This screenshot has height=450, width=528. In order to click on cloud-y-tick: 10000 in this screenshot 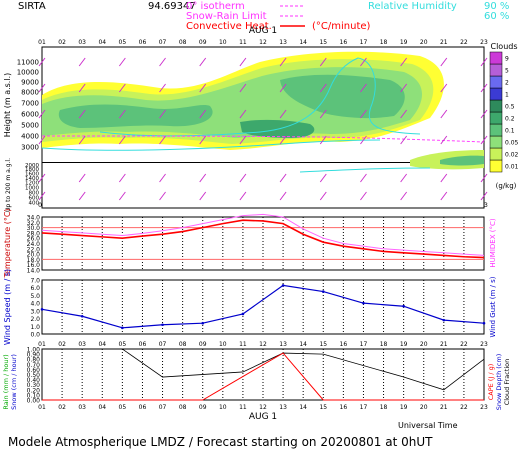, I will do `click(28, 73)`.